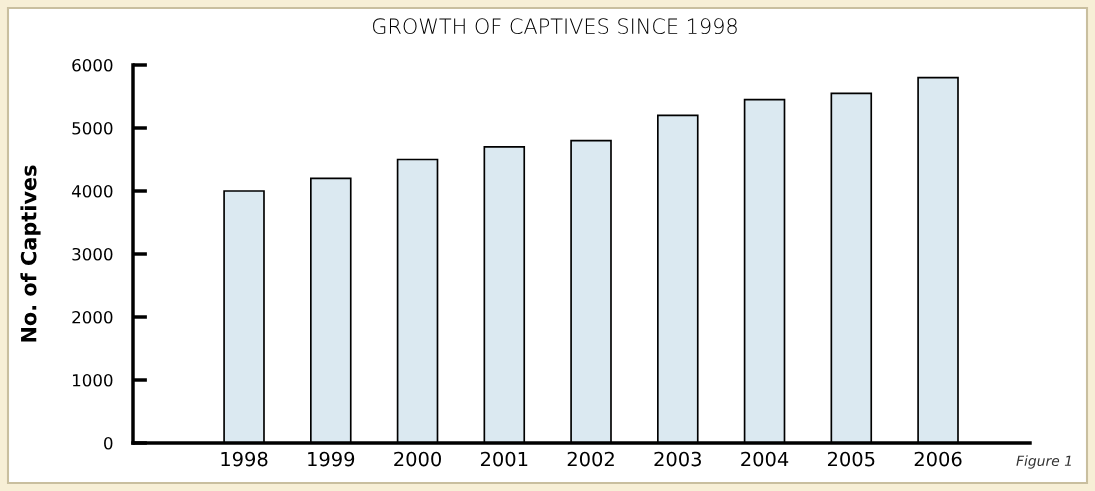 The height and width of the screenshot is (491, 1095). Describe the element at coordinates (677, 459) in the screenshot. I see `x-tick-label: 2003` at that location.